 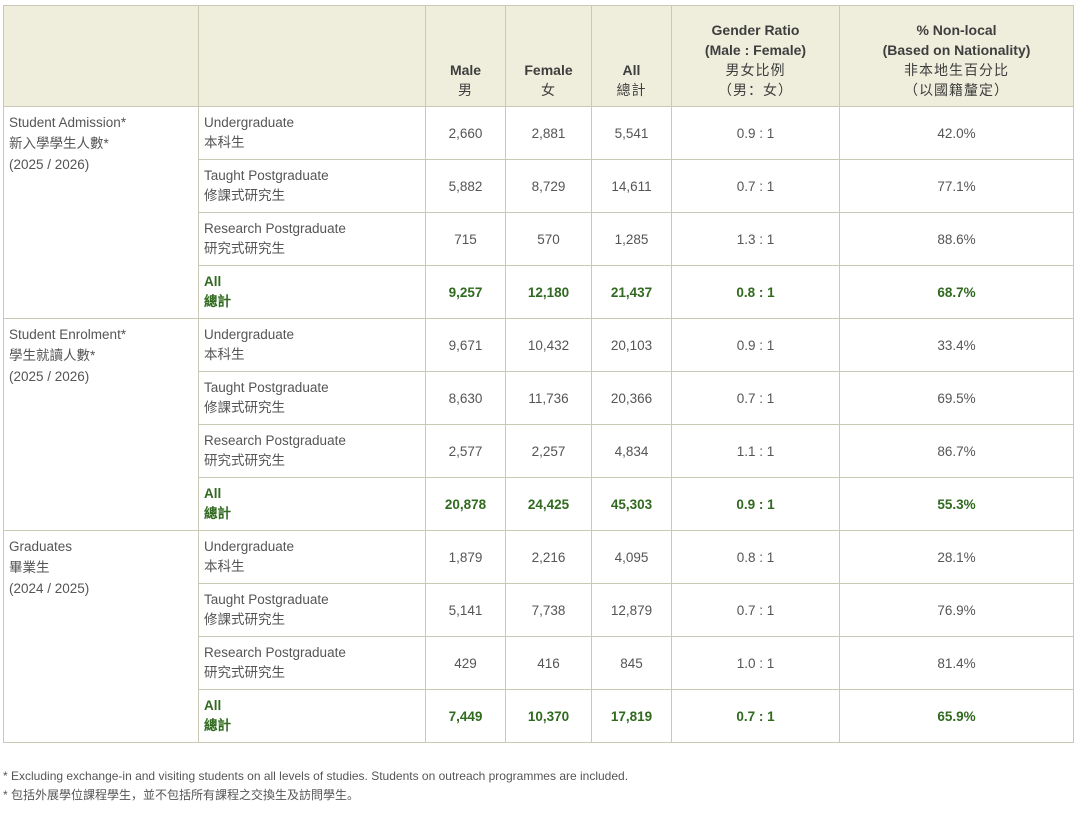 I want to click on header-female: Female 女, so click(x=548, y=56).